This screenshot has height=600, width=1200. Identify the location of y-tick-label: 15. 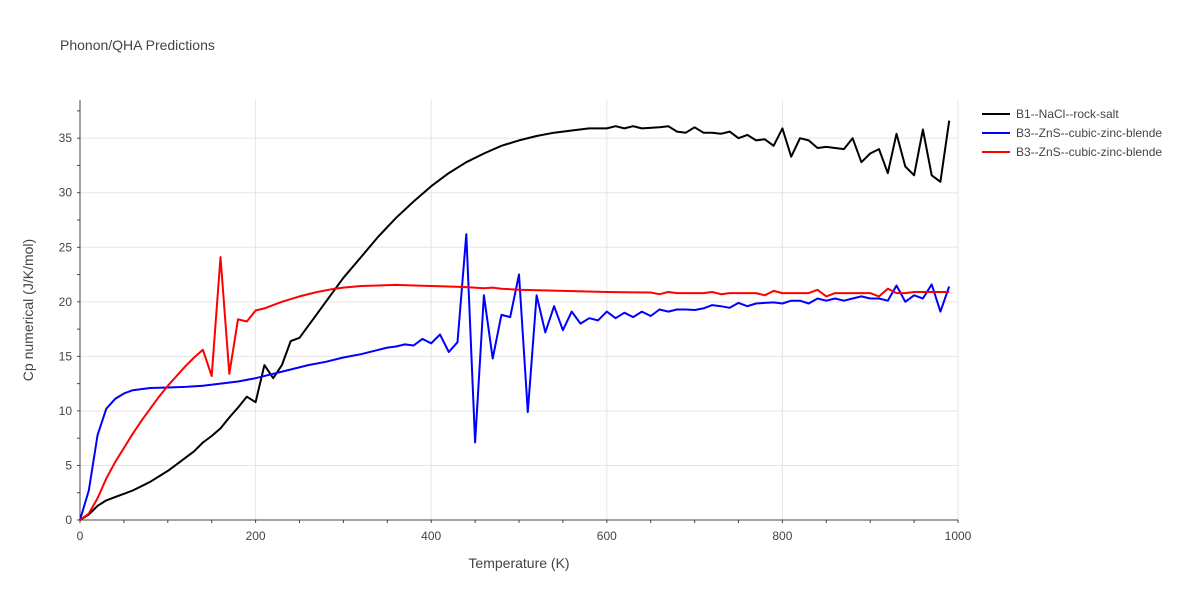
(66, 356).